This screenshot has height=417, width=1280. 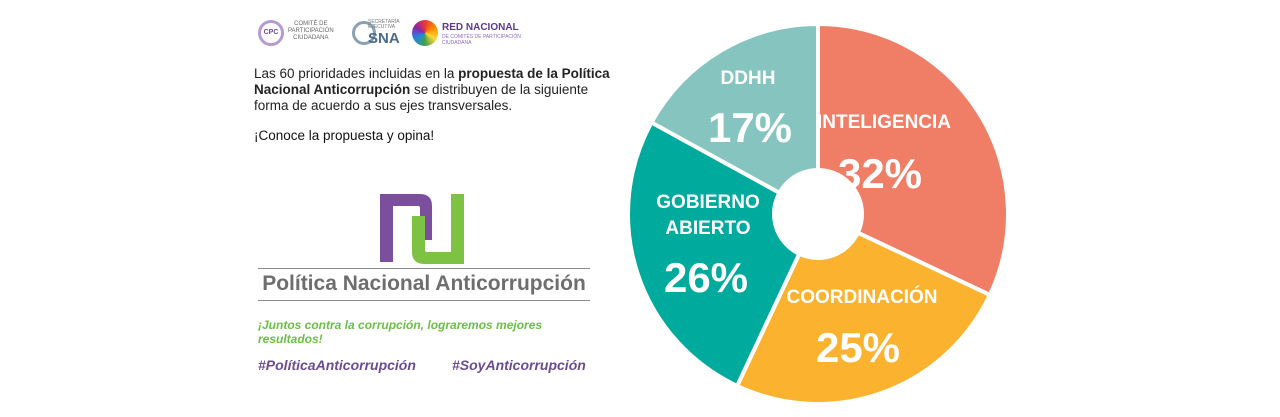 I want to click on cpc-logo: CPC COMITÉ DE PARTICIPACIÓN CIUDADANA, so click(x=303, y=33).